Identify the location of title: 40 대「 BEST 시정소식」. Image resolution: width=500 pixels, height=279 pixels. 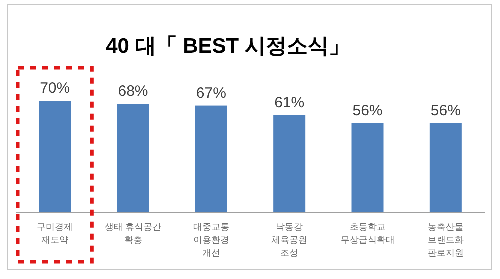
(228, 46).